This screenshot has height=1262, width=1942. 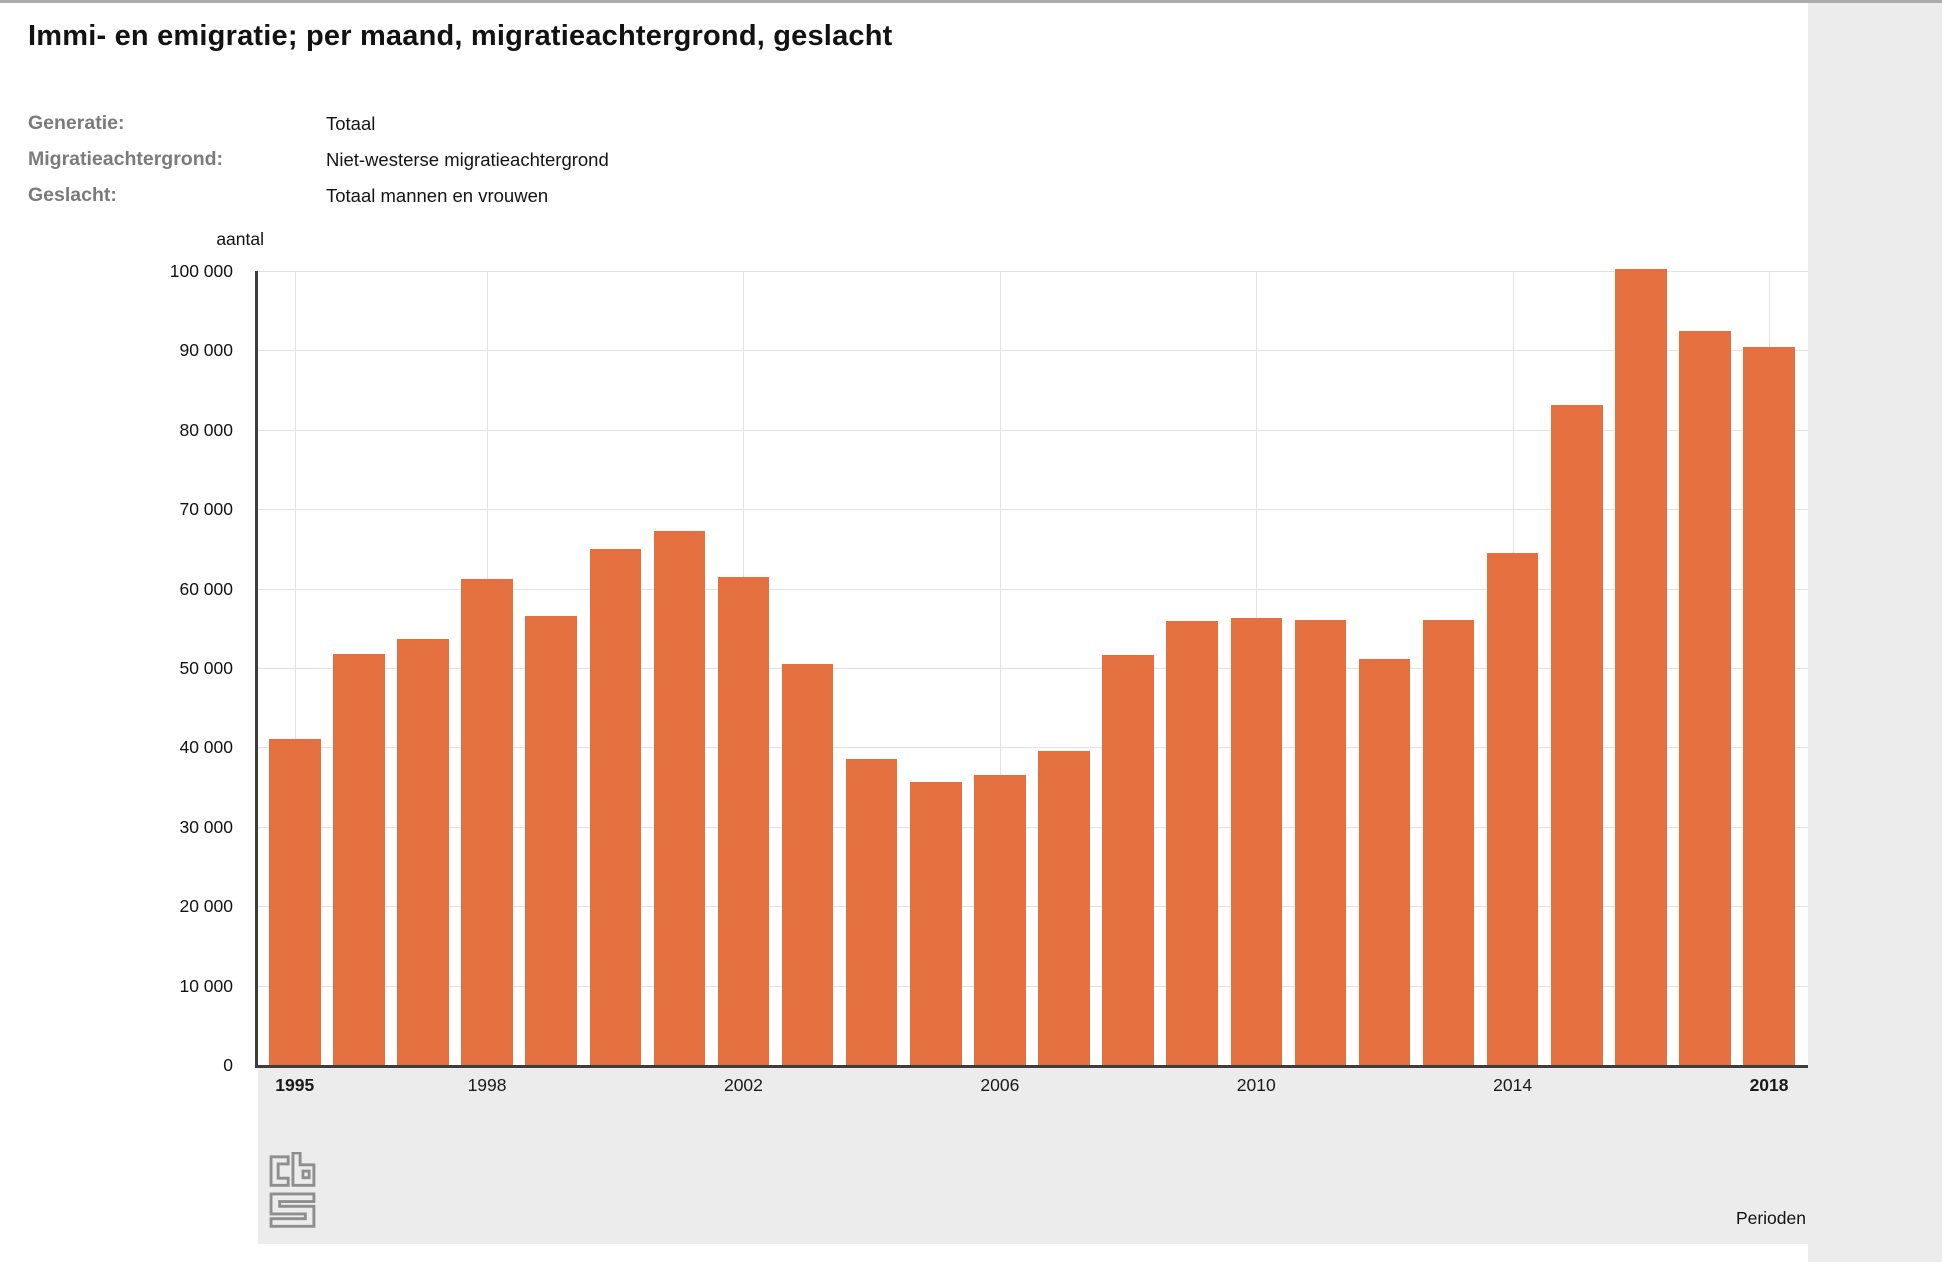 I want to click on y-tick-label-50000: 50 000, so click(x=206, y=668).